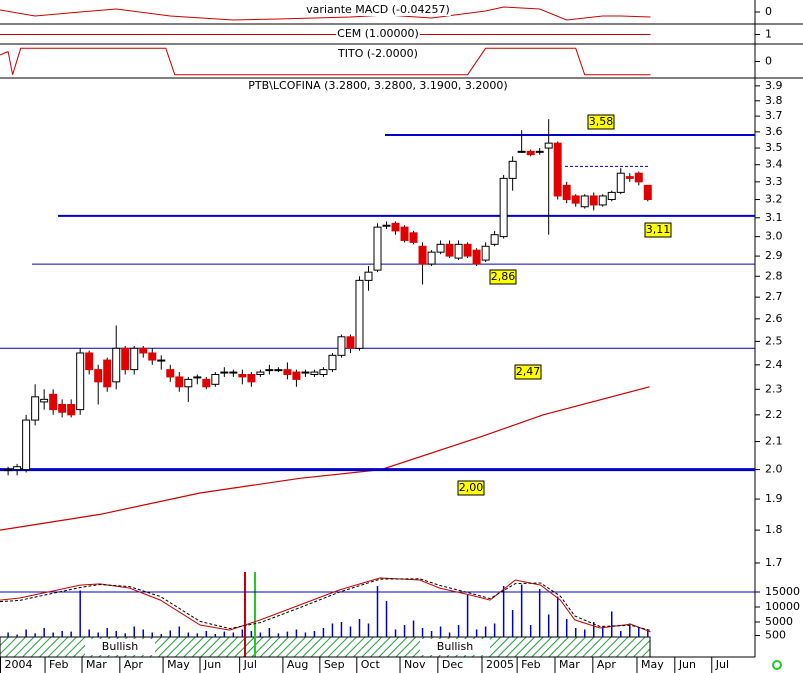  What do you see at coordinates (774, 318) in the screenshot?
I see `y-tick-label: 2.6` at bounding box center [774, 318].